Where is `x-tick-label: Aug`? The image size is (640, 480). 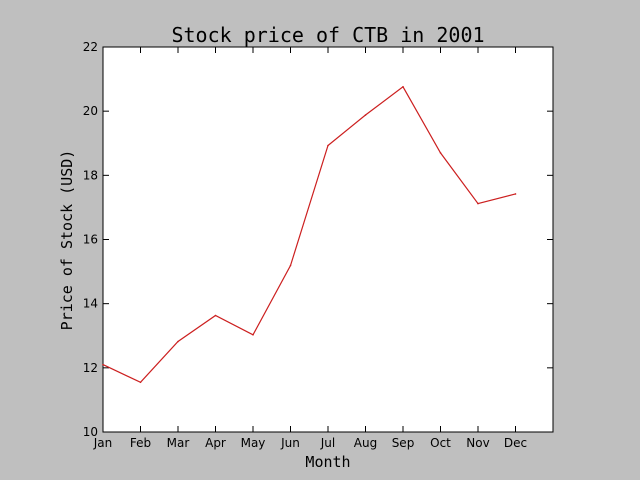 x-tick-label: Aug is located at coordinates (365, 443).